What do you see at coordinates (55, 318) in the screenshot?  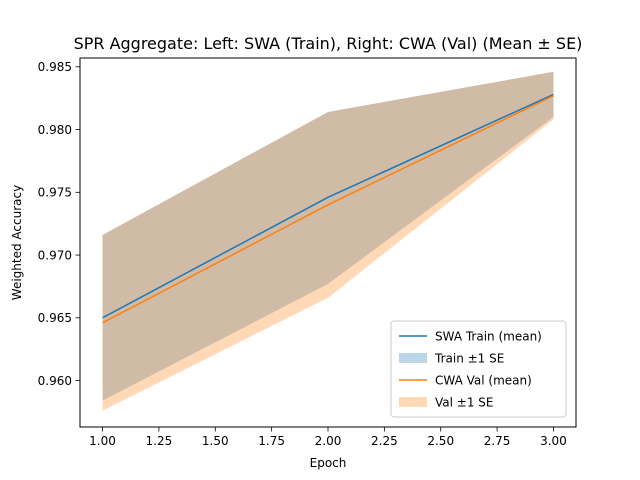 I see `y-tick-label: 0.965` at bounding box center [55, 318].